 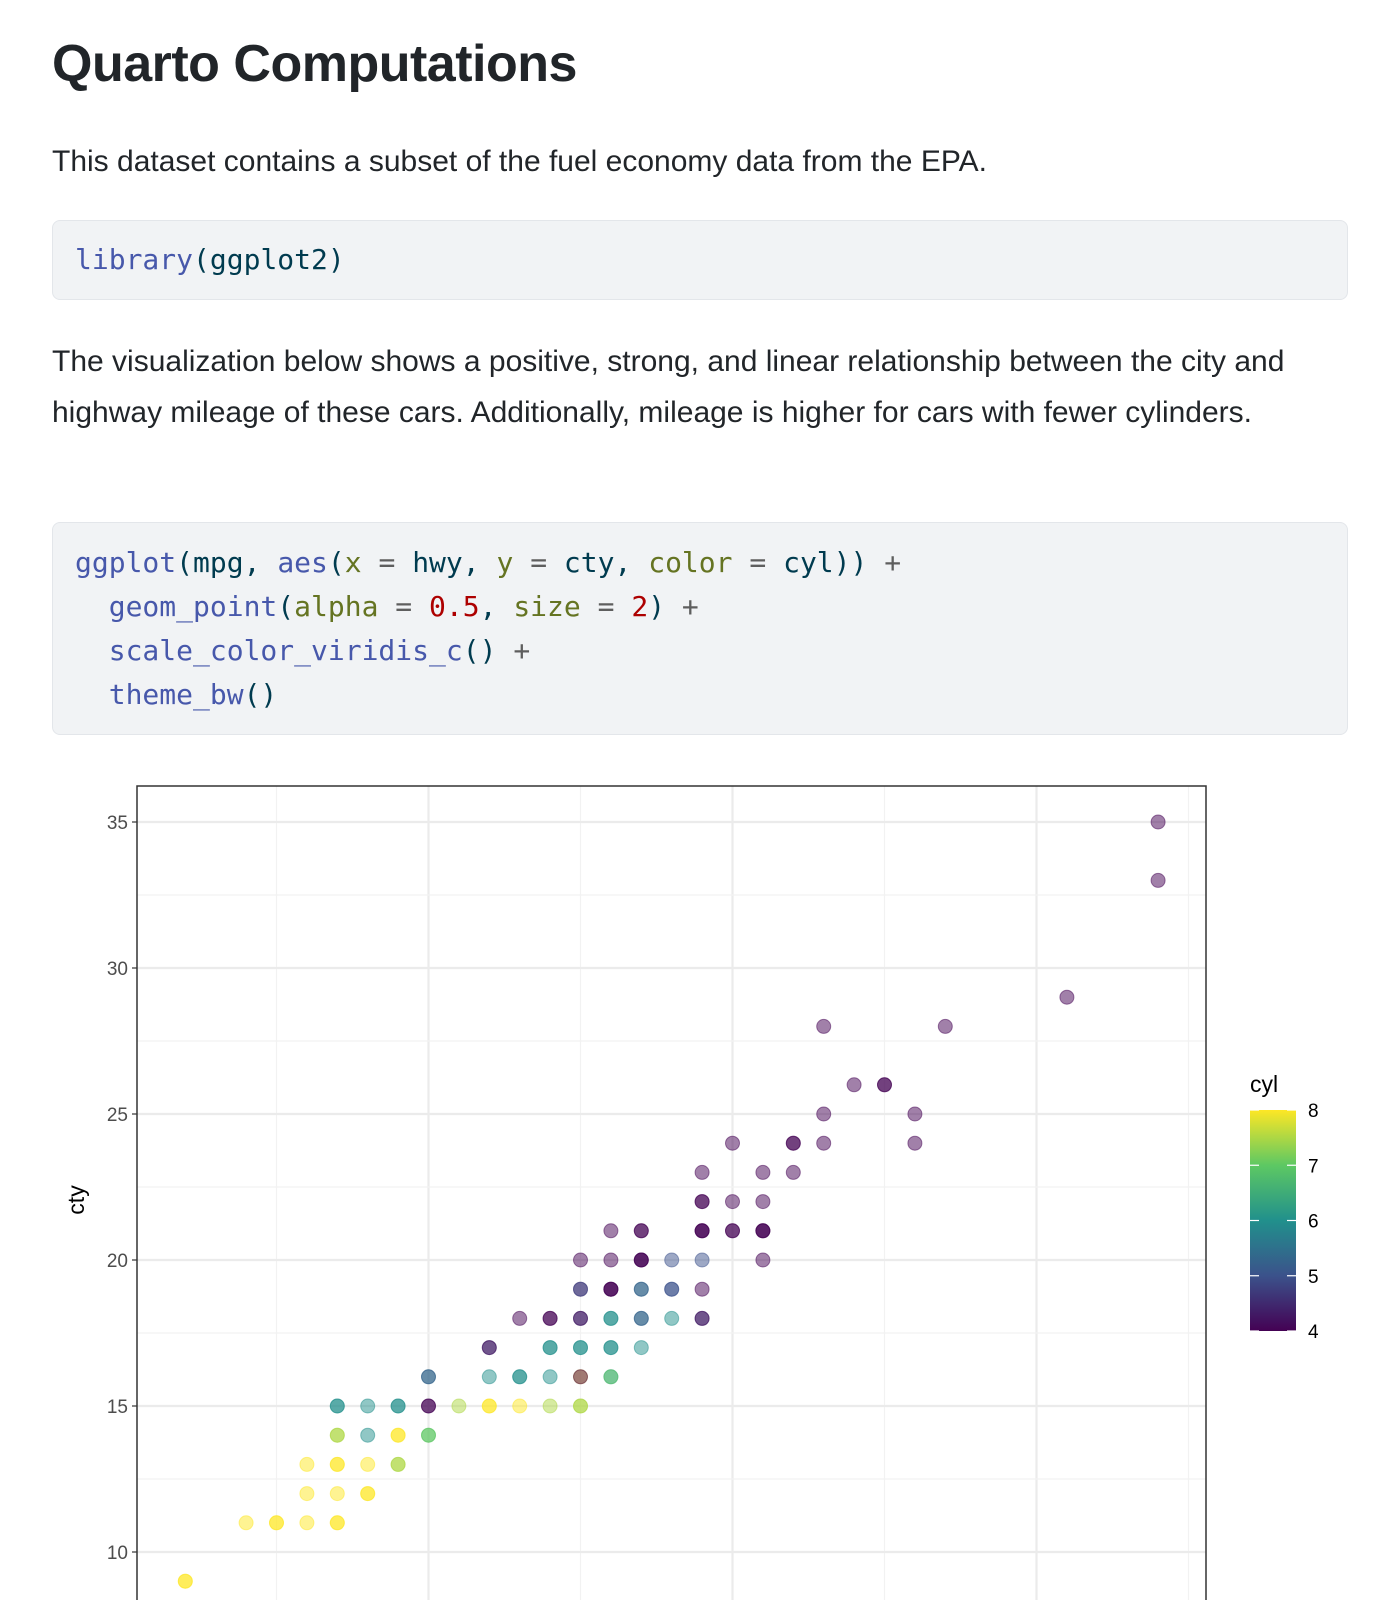 What do you see at coordinates (117, 1115) in the screenshot?
I see `y-tick-label: 25` at bounding box center [117, 1115].